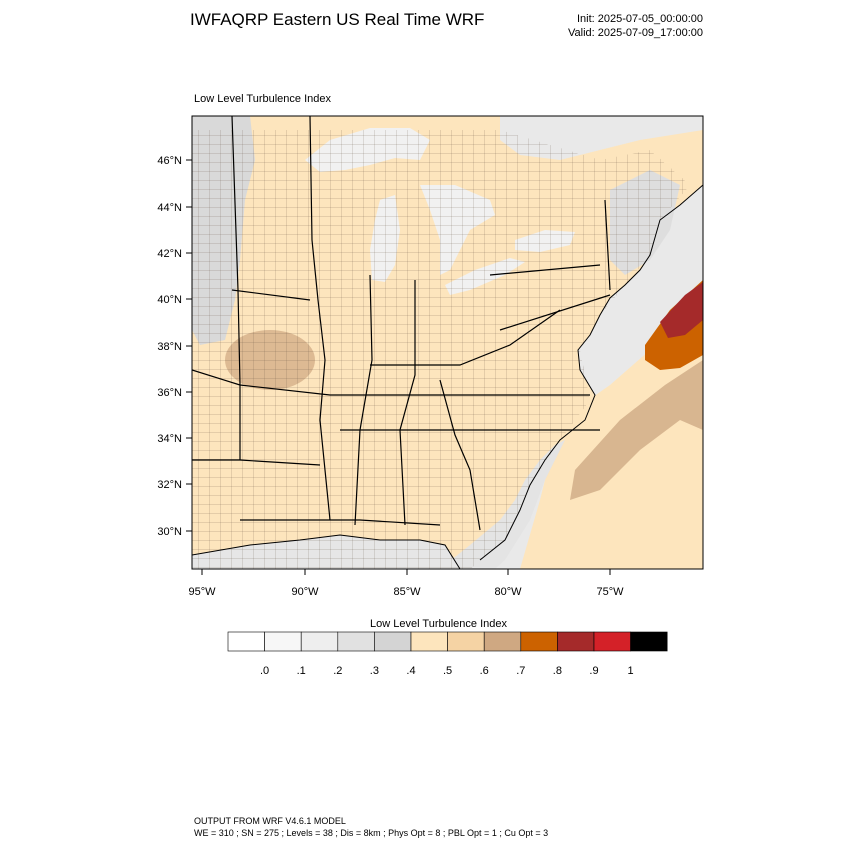  Describe the element at coordinates (631, 671) in the screenshot. I see `colorbar-tick-label: 1` at that location.